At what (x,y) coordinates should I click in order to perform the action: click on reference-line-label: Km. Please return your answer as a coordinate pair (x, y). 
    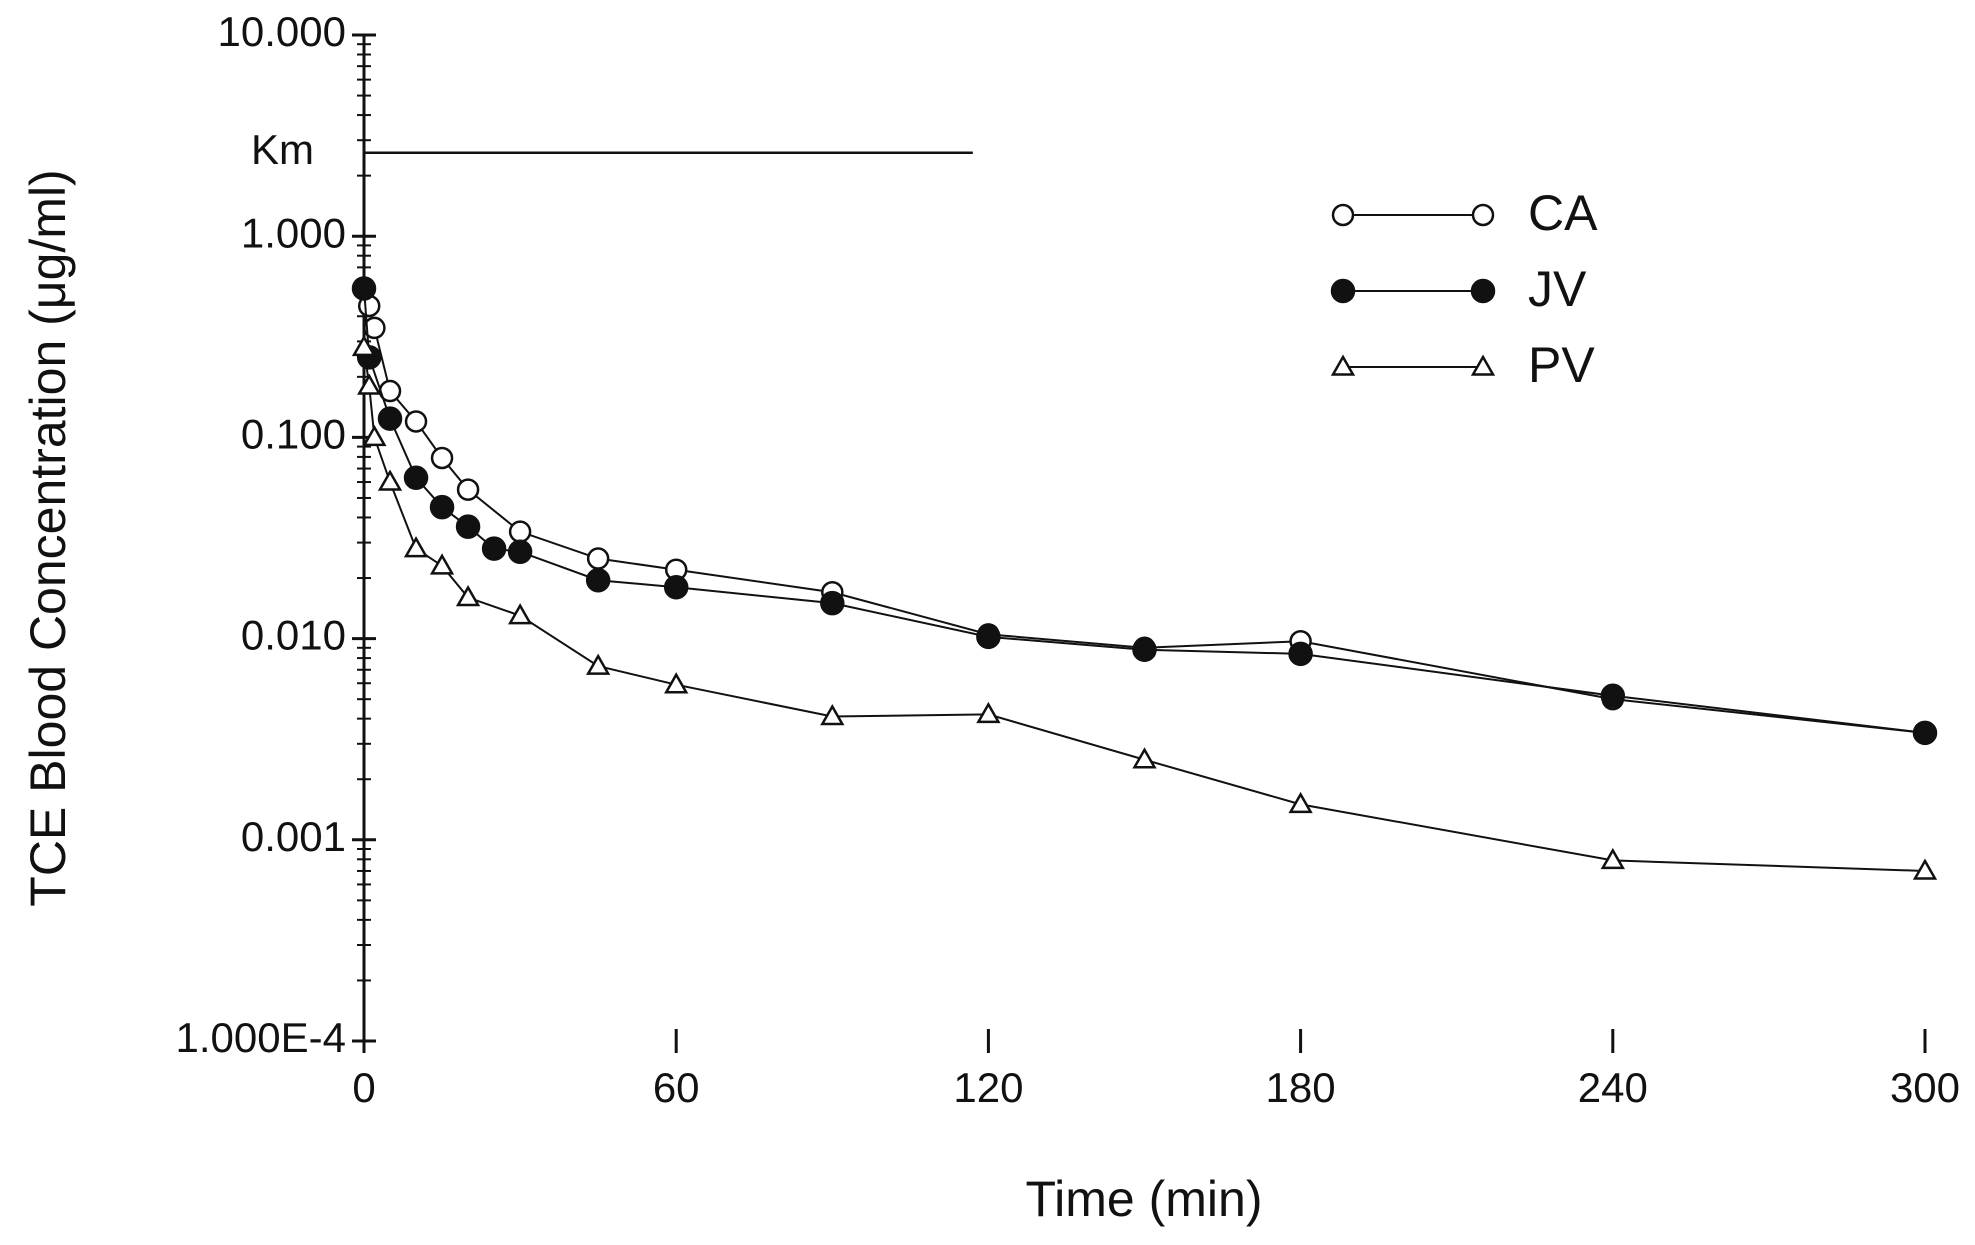
    Looking at the image, I should click on (282, 149).